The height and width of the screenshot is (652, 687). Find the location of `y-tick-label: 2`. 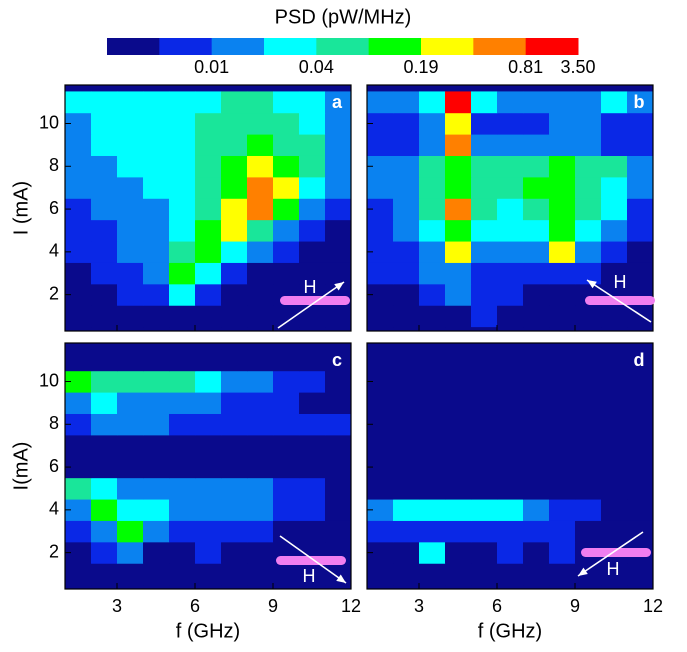

y-tick-label: 2 is located at coordinates (54, 293).